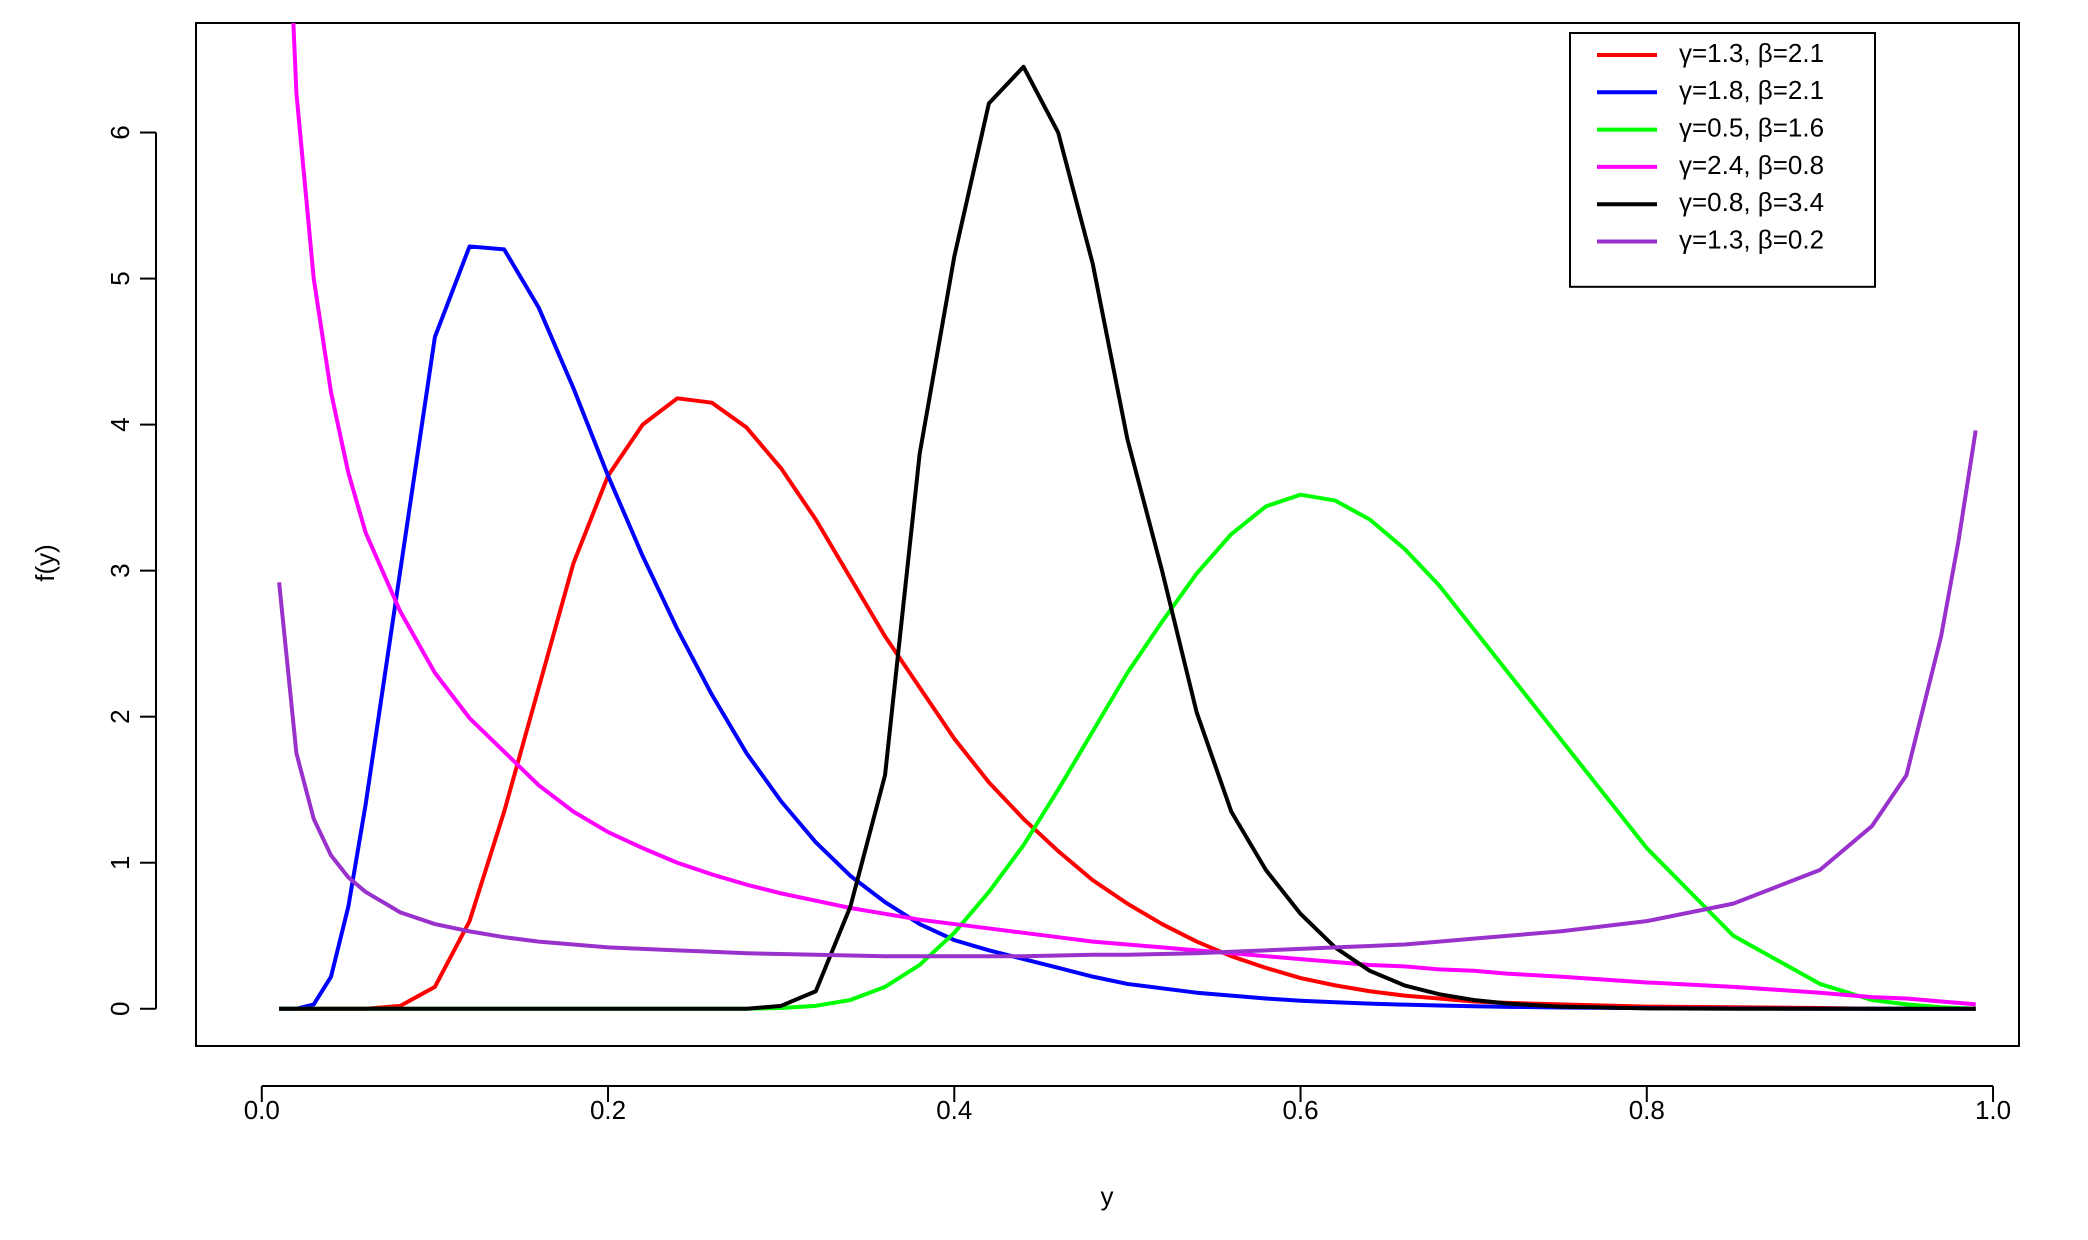 This screenshot has height=1240, width=2088. I want to click on y-tick-label: 6, so click(120, 132).